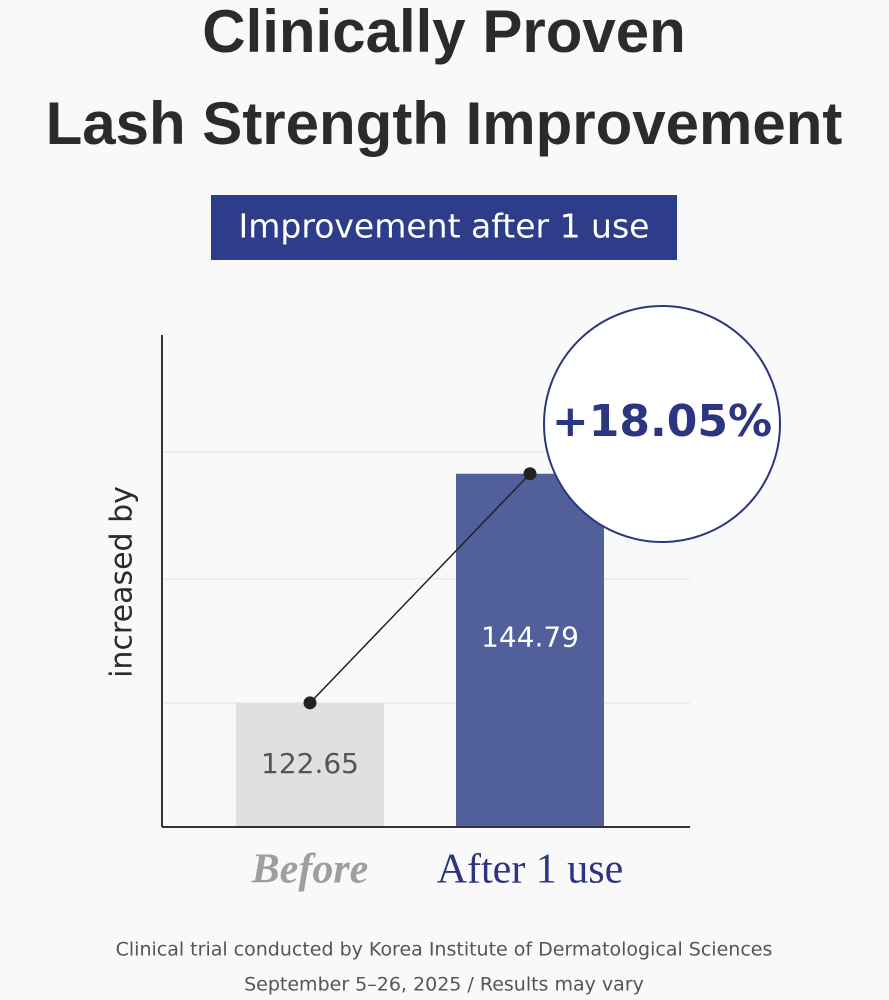 This screenshot has width=889, height=1000. I want to click on chart-title: Lash Strength Improvement, so click(444, 123).